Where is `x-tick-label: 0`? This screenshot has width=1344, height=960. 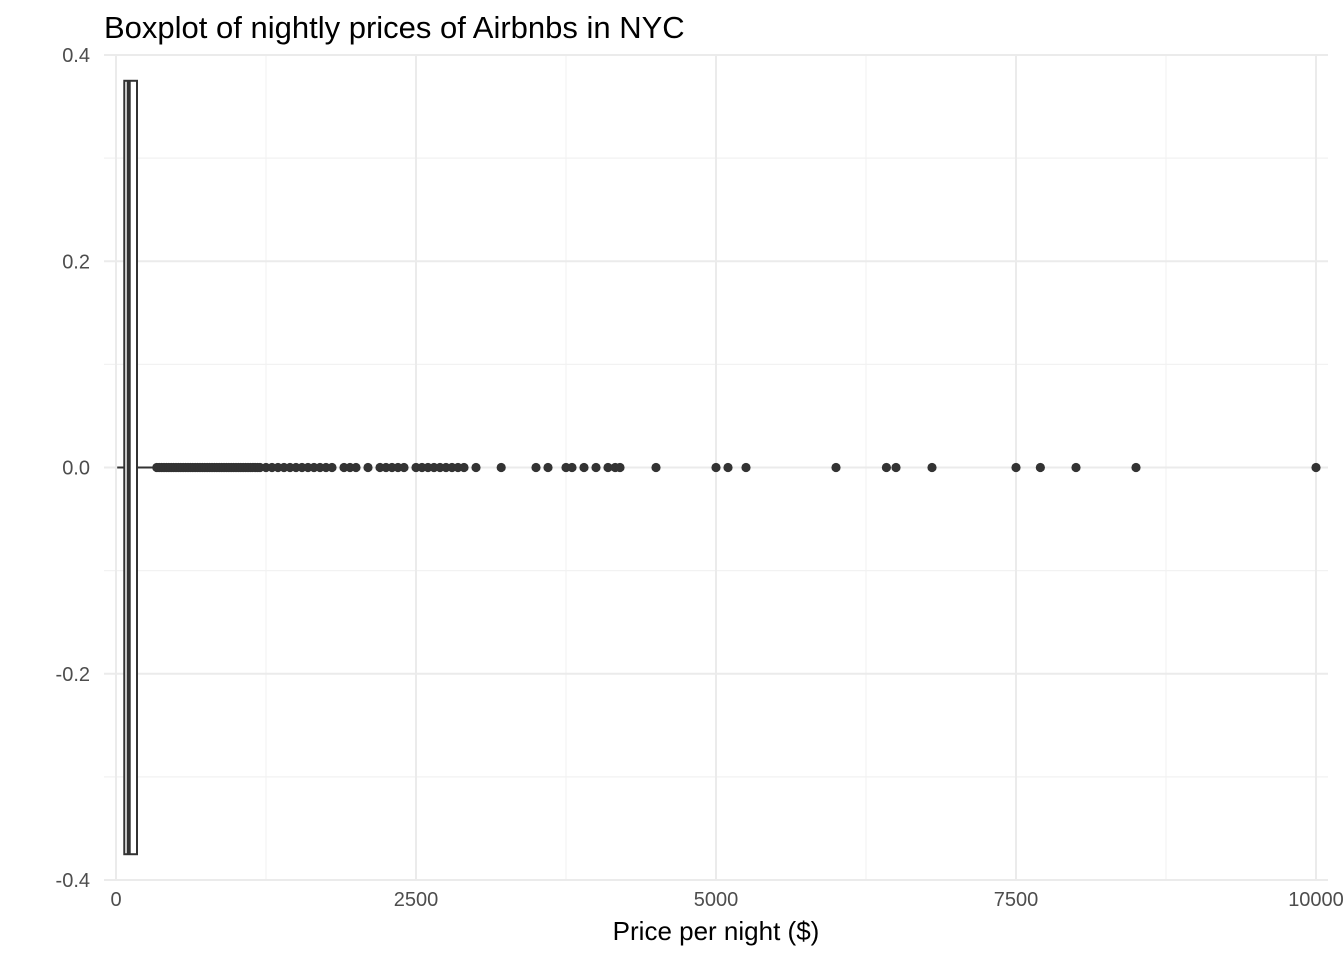 x-tick-label: 0 is located at coordinates (115, 900).